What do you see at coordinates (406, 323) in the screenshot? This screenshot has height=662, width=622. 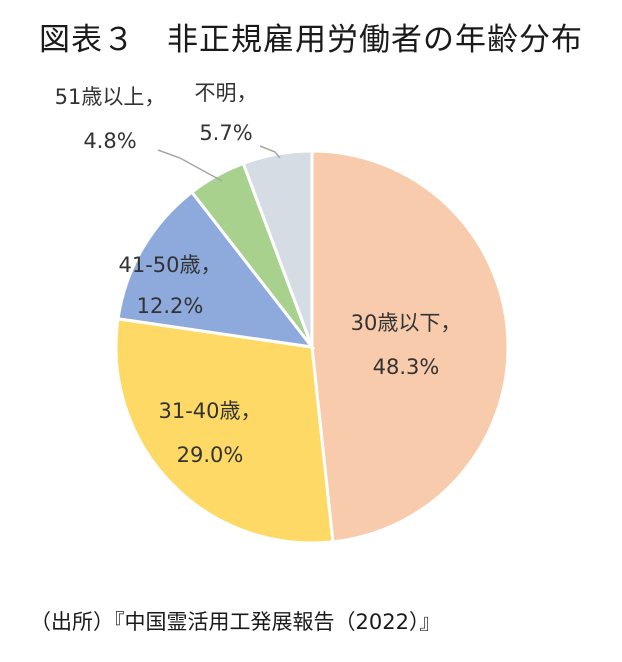 I see `slice-label-name-1: 30歳以下，` at bounding box center [406, 323].